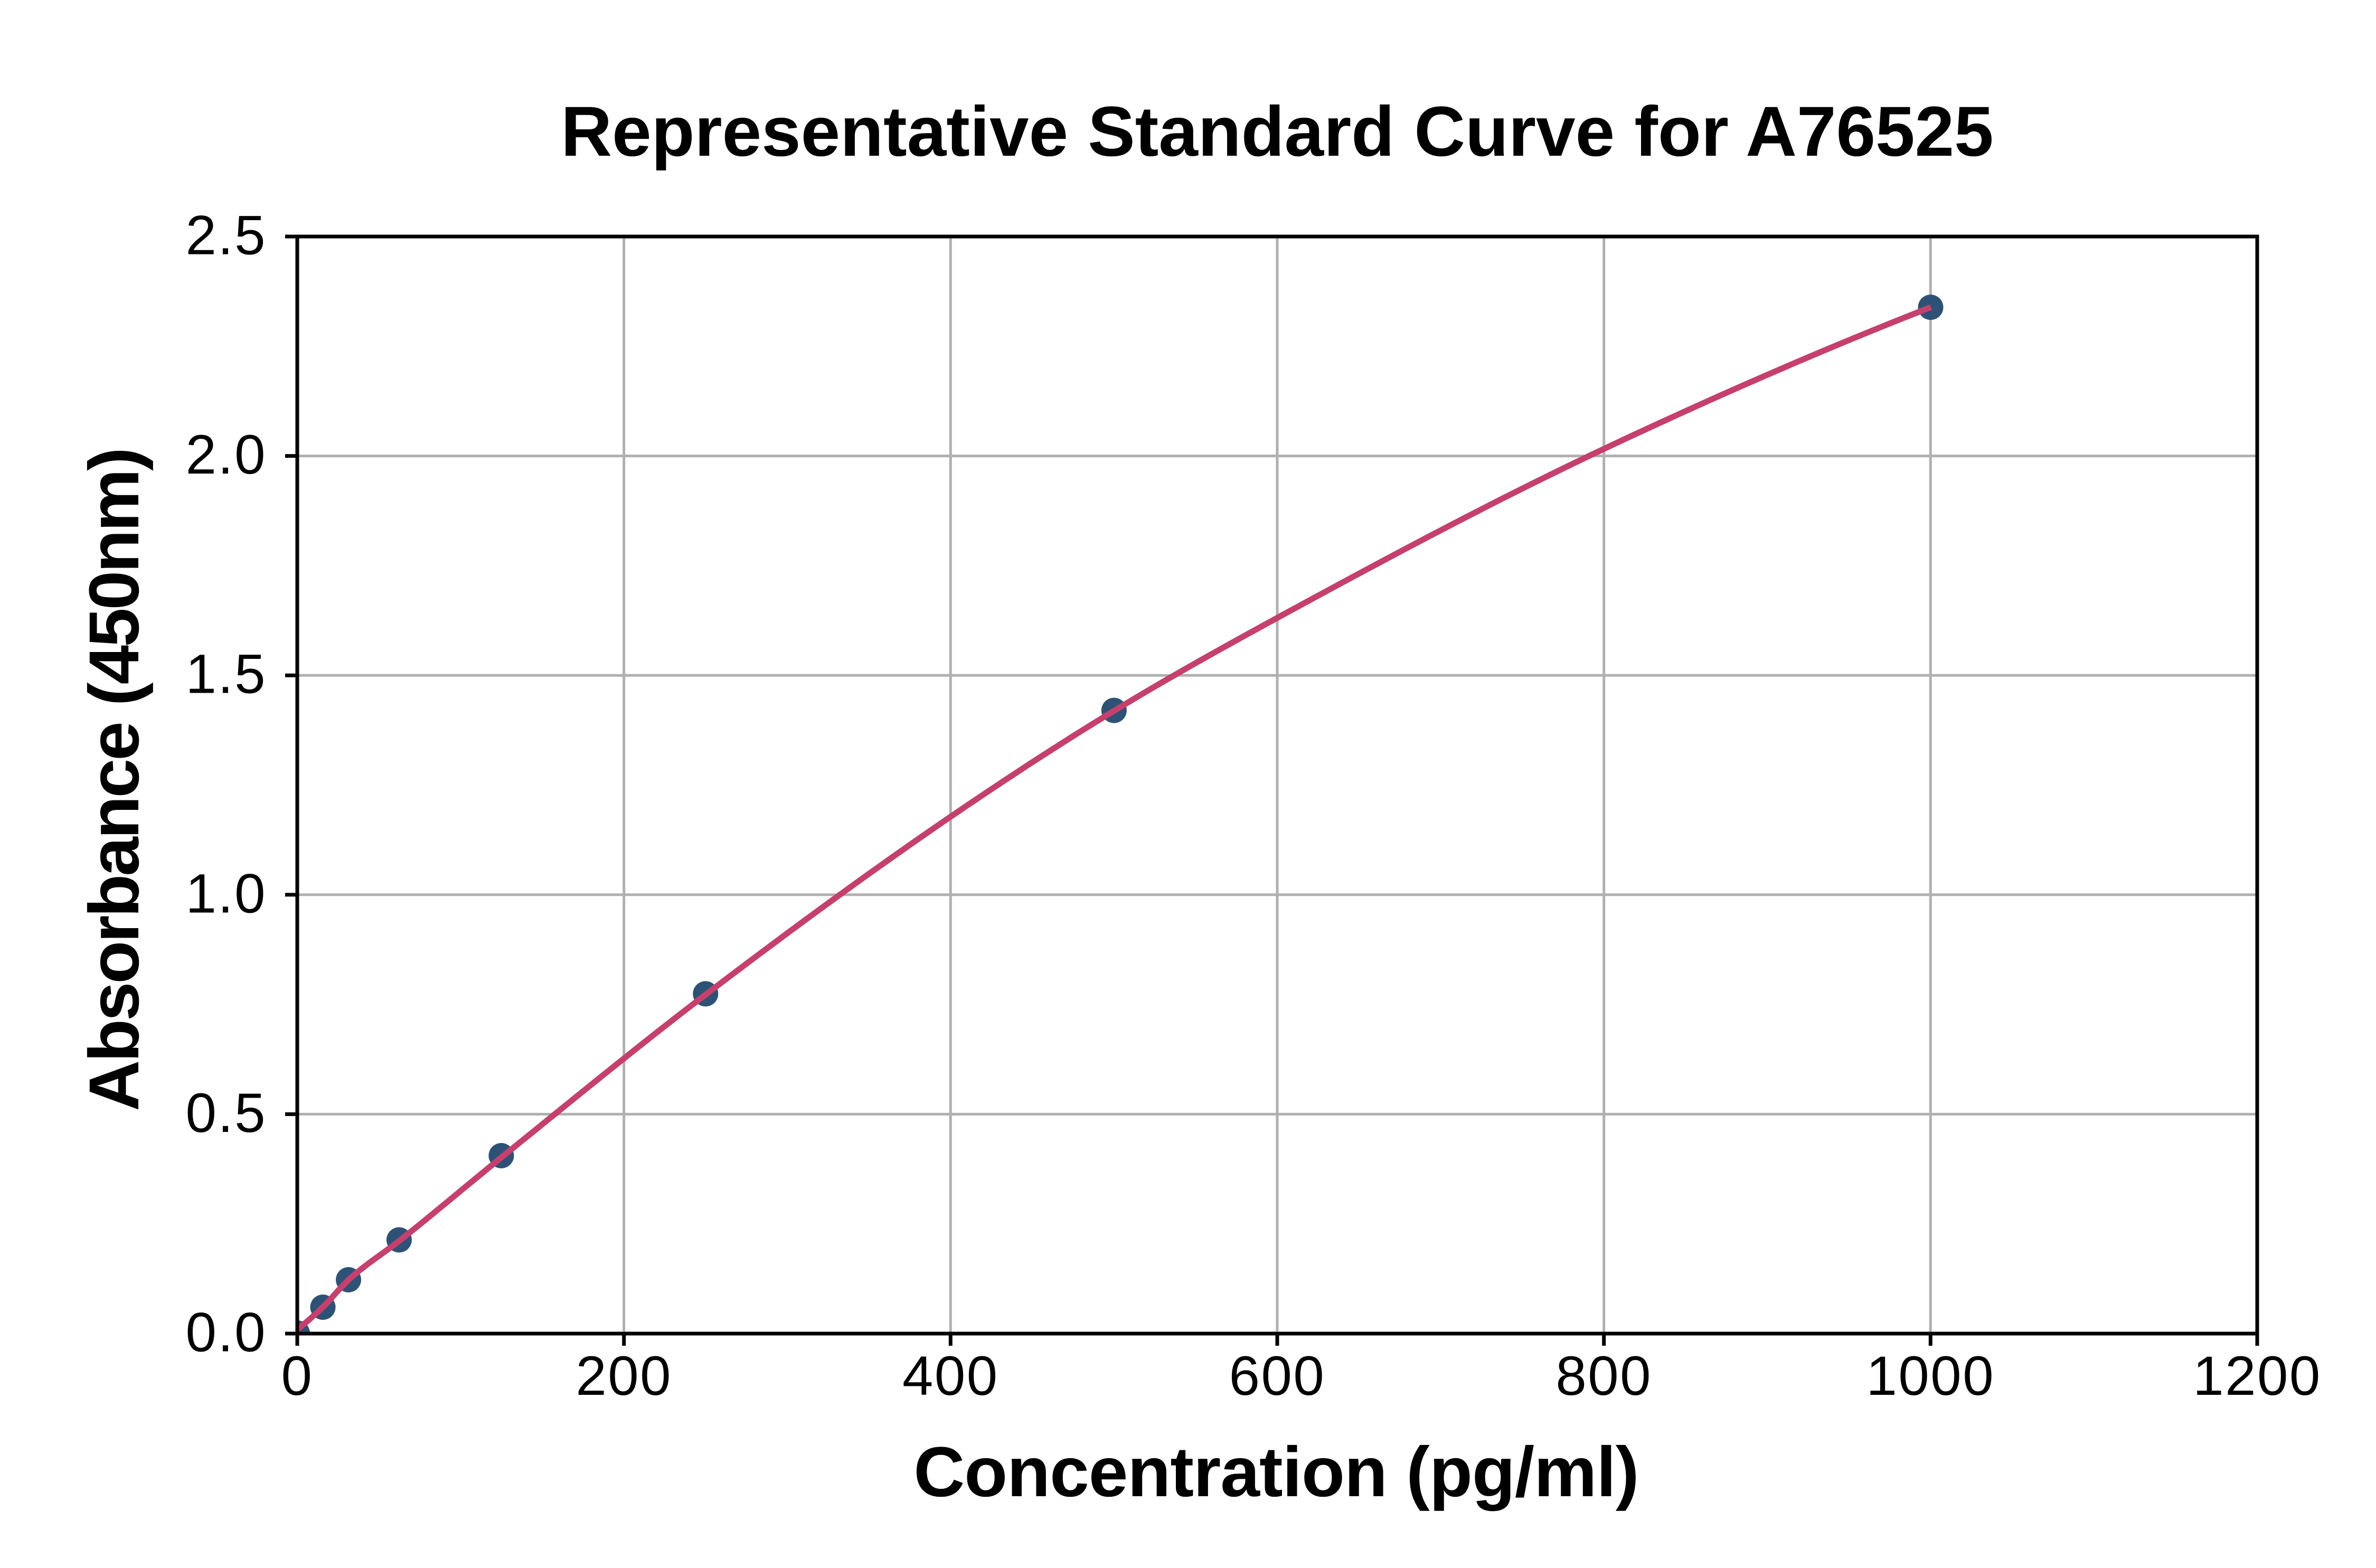 Image resolution: width=2376 pixels, height=1568 pixels. What do you see at coordinates (298, 1376) in the screenshot?
I see `svg-text: 0` at bounding box center [298, 1376].